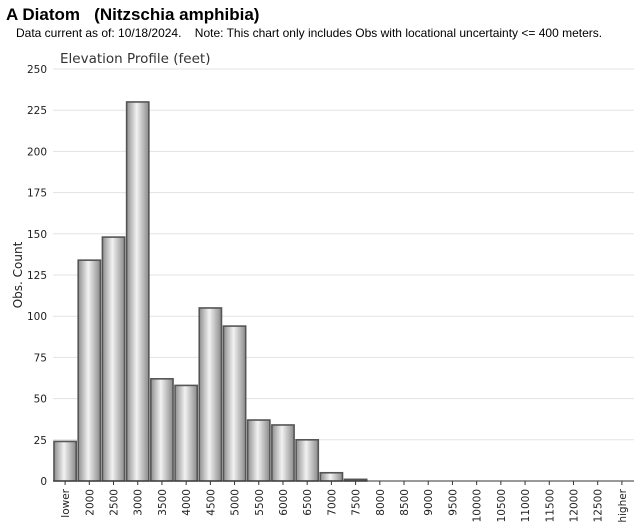  Describe the element at coordinates (37, 70) in the screenshot. I see `y-tick-label: 250` at that location.